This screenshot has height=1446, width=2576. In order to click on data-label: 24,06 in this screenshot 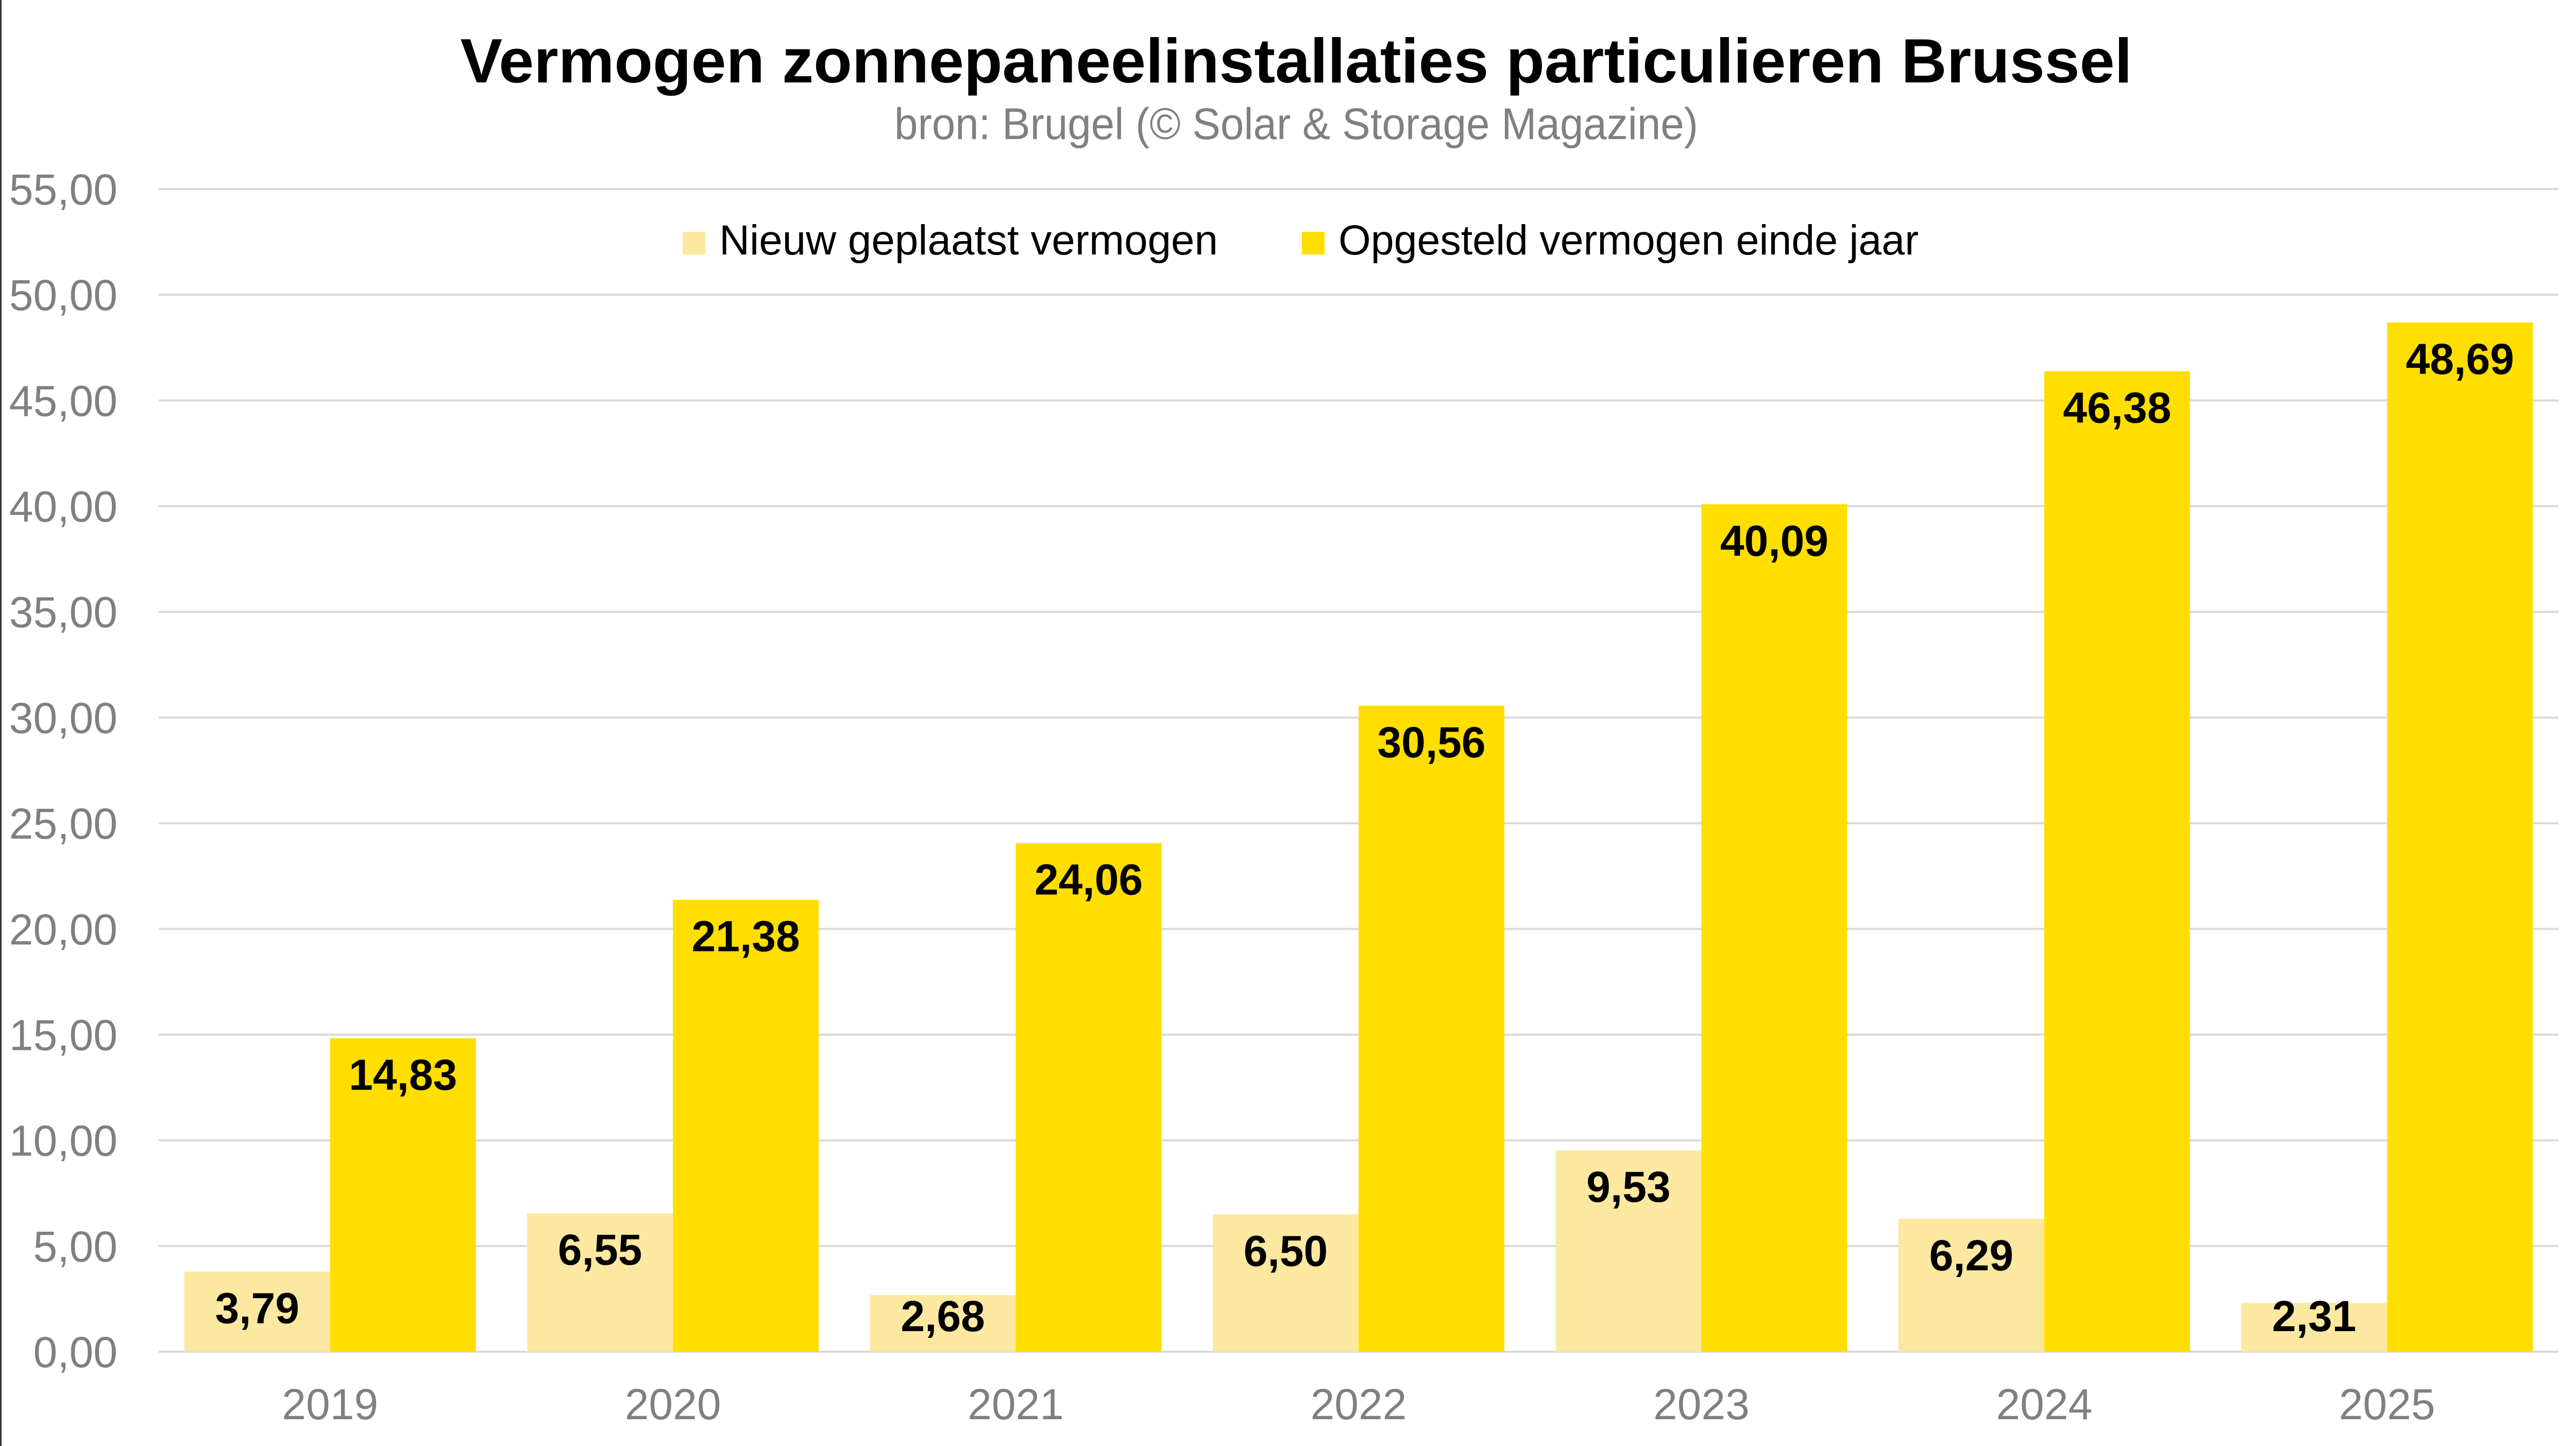, I will do `click(1089, 880)`.